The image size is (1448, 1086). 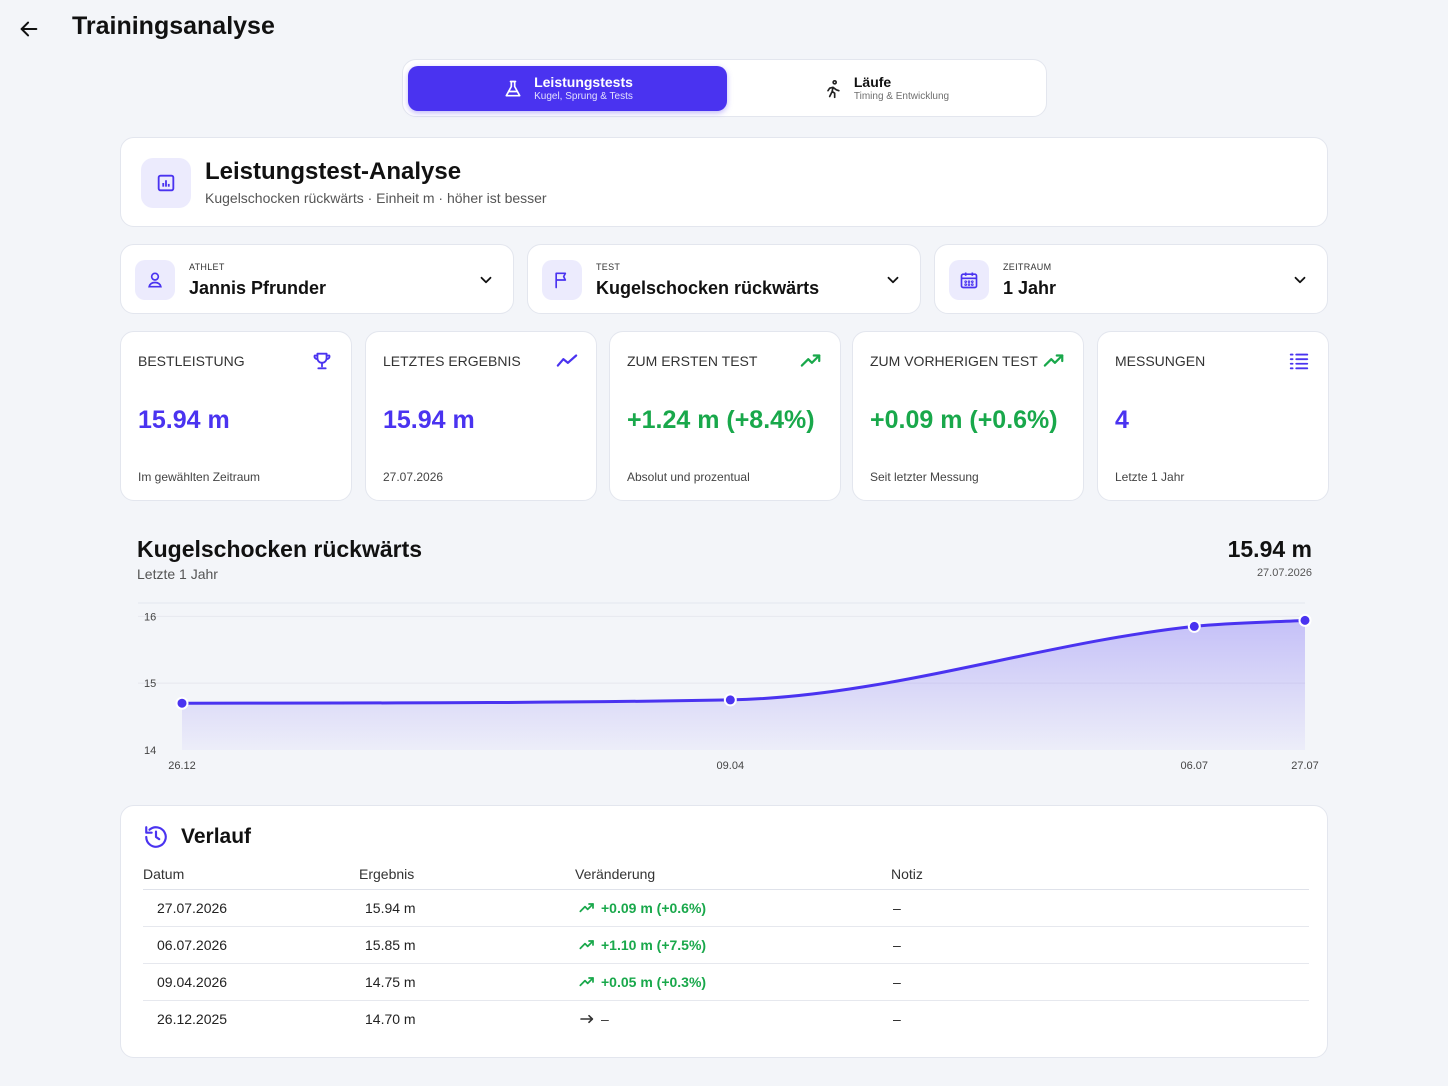 What do you see at coordinates (333, 171) in the screenshot?
I see `analysis-title: Leistungstest-Analyse` at bounding box center [333, 171].